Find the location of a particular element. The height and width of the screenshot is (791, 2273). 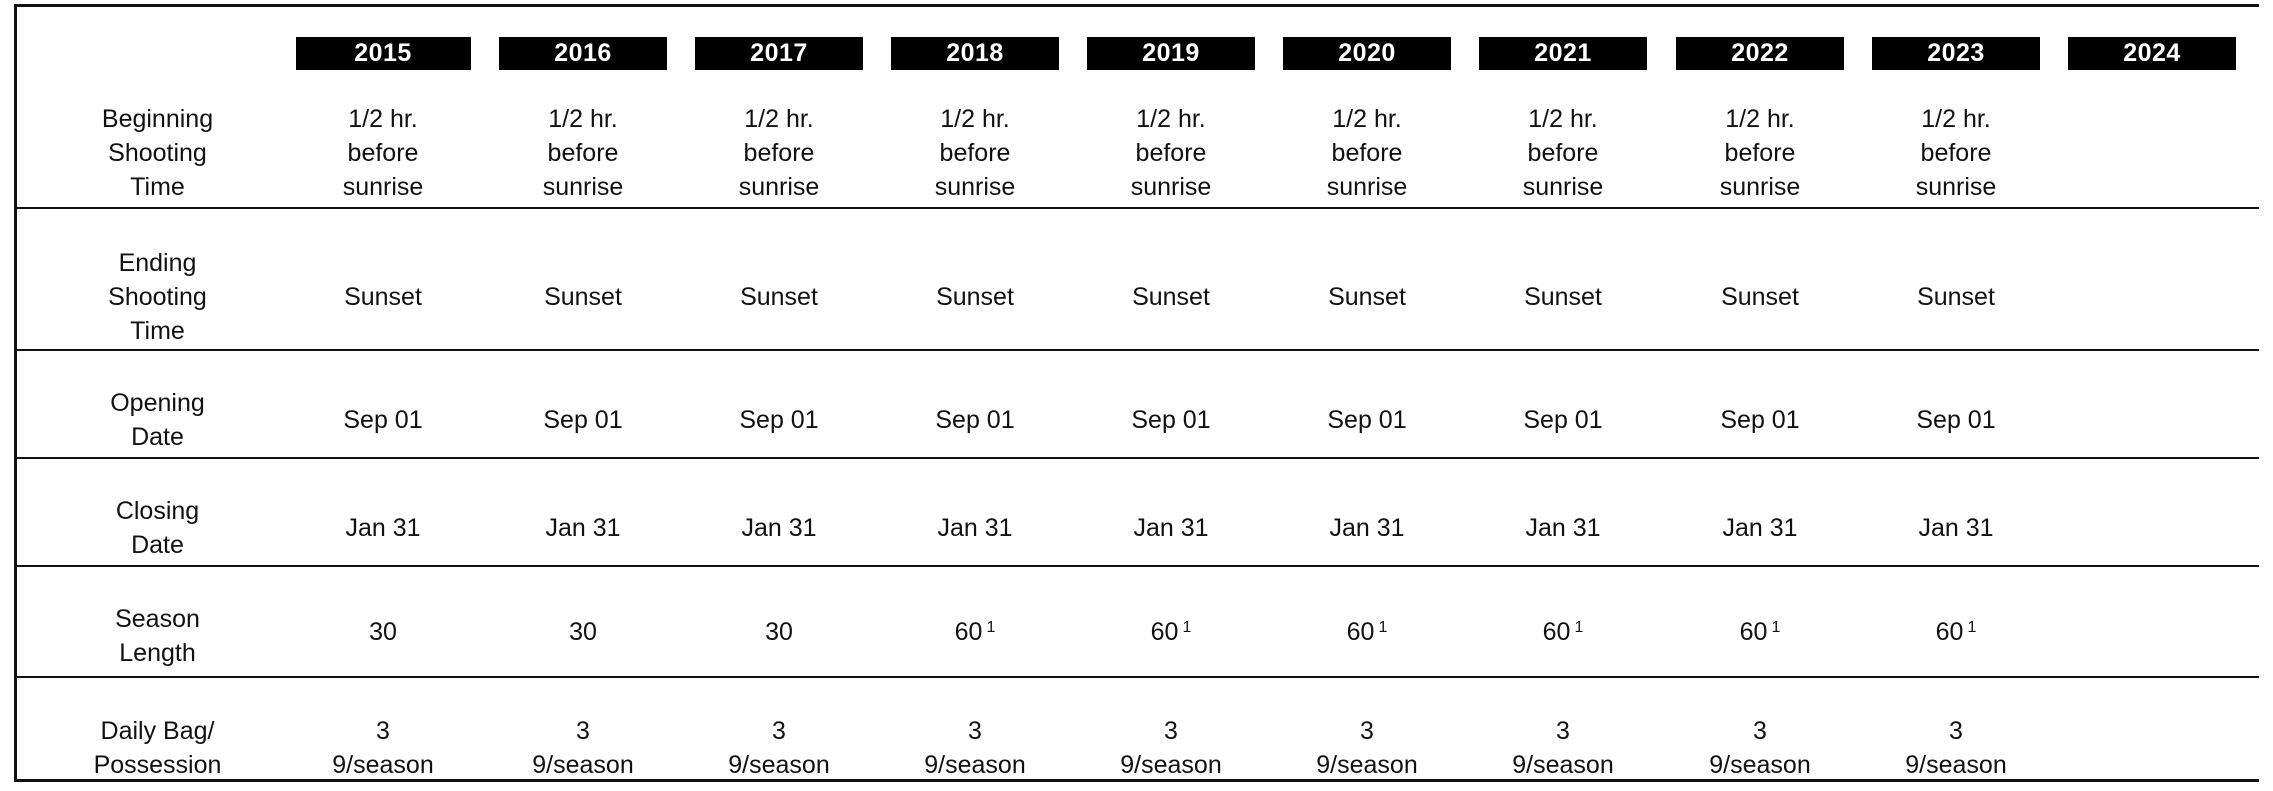

row-label: Closing Date is located at coordinates (157, 528).